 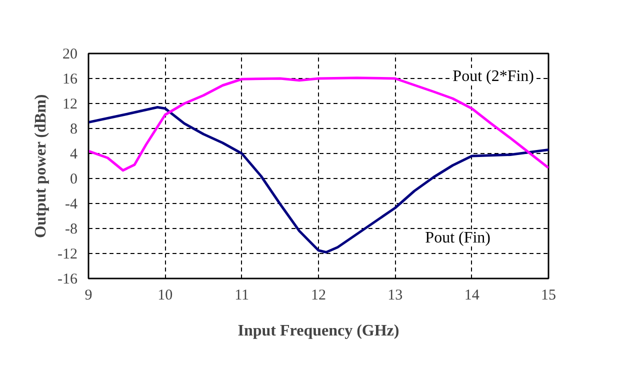 What do you see at coordinates (70, 104) in the screenshot?
I see `y-tick-label: 12` at bounding box center [70, 104].